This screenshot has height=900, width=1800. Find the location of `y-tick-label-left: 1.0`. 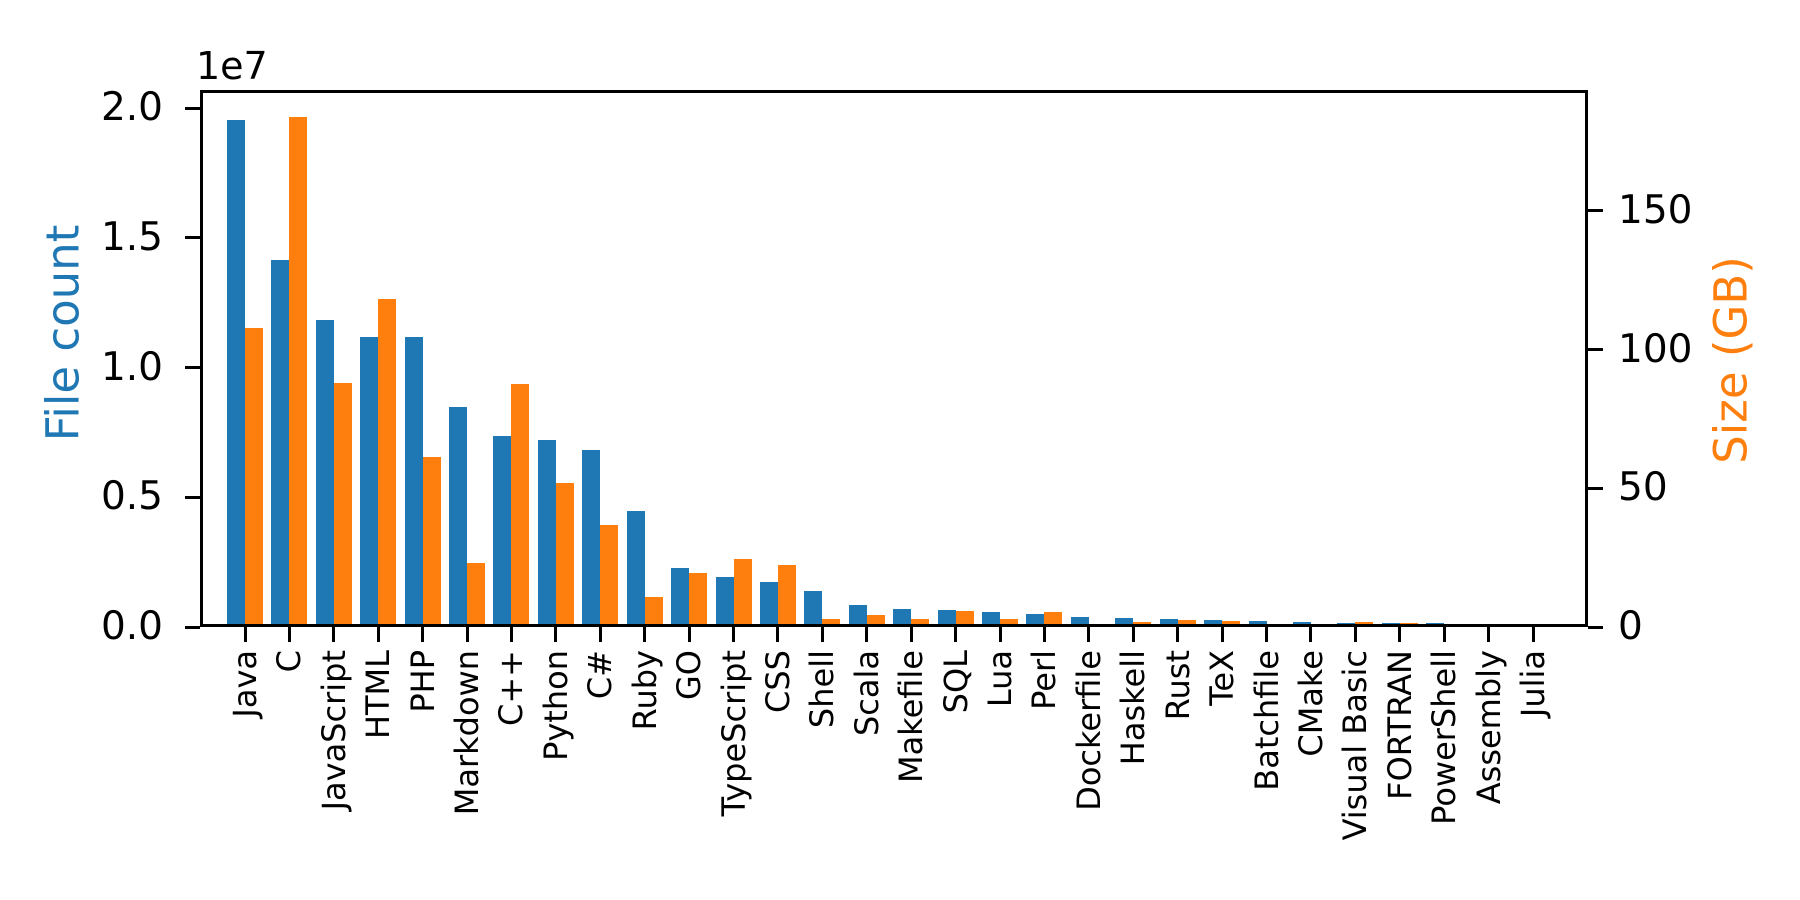

y-tick-label-left: 1.0 is located at coordinates (131, 367).